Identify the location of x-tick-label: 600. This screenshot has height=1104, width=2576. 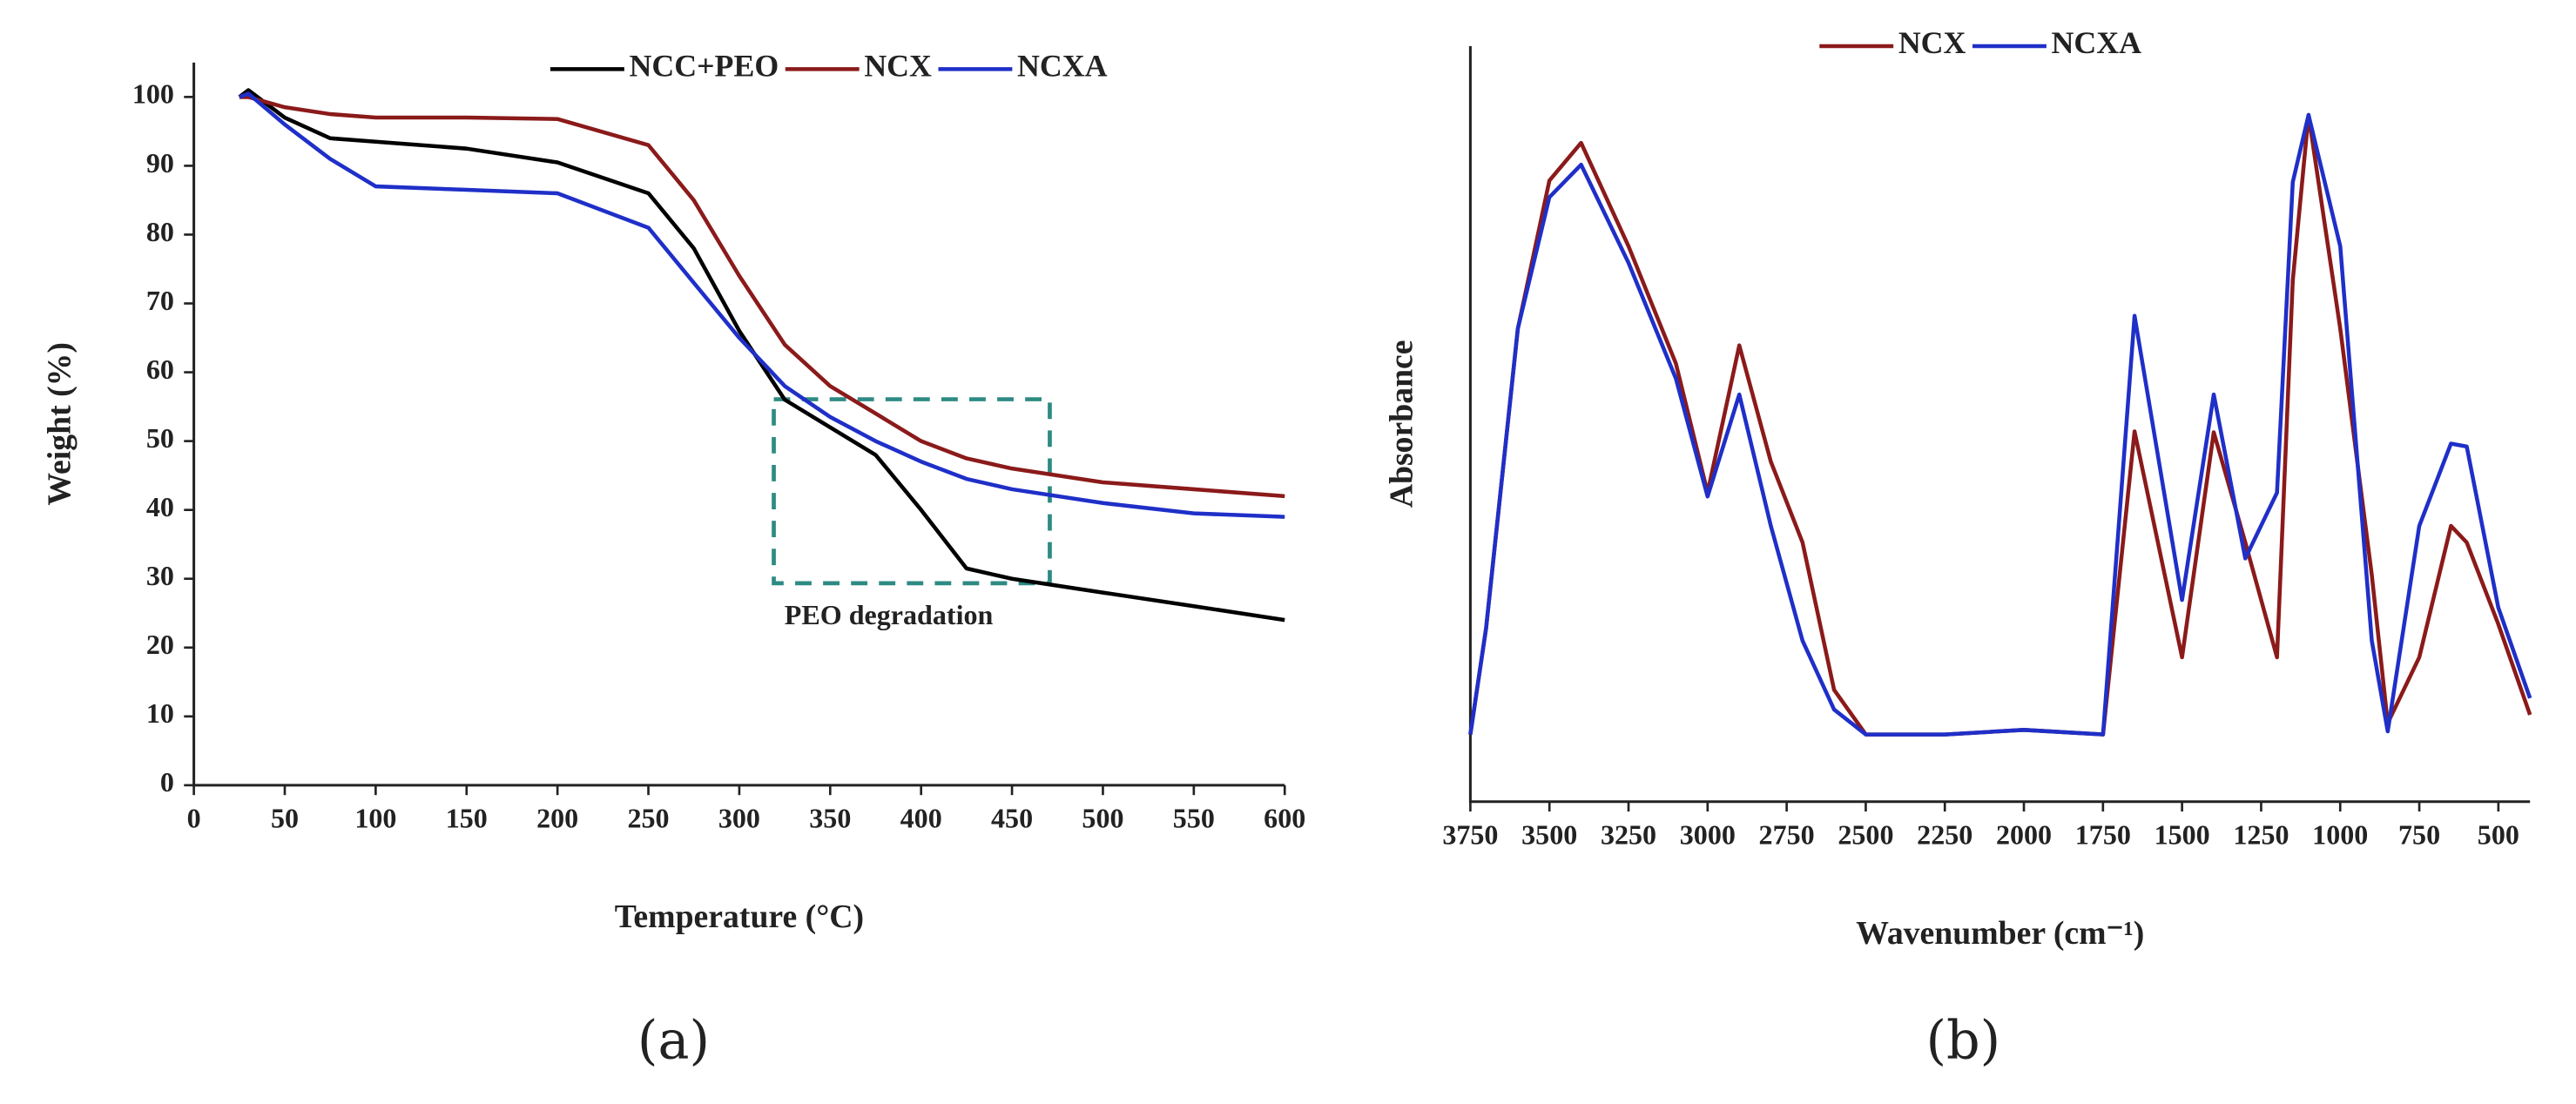
(1285, 818).